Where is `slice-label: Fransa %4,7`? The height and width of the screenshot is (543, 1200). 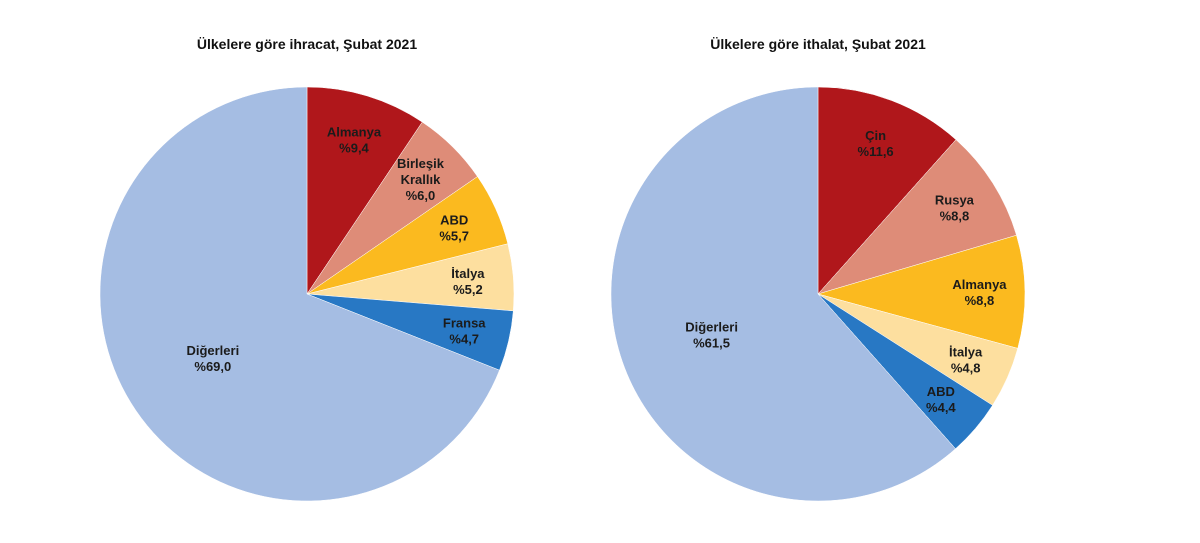
slice-label: Fransa %4,7 is located at coordinates (464, 331).